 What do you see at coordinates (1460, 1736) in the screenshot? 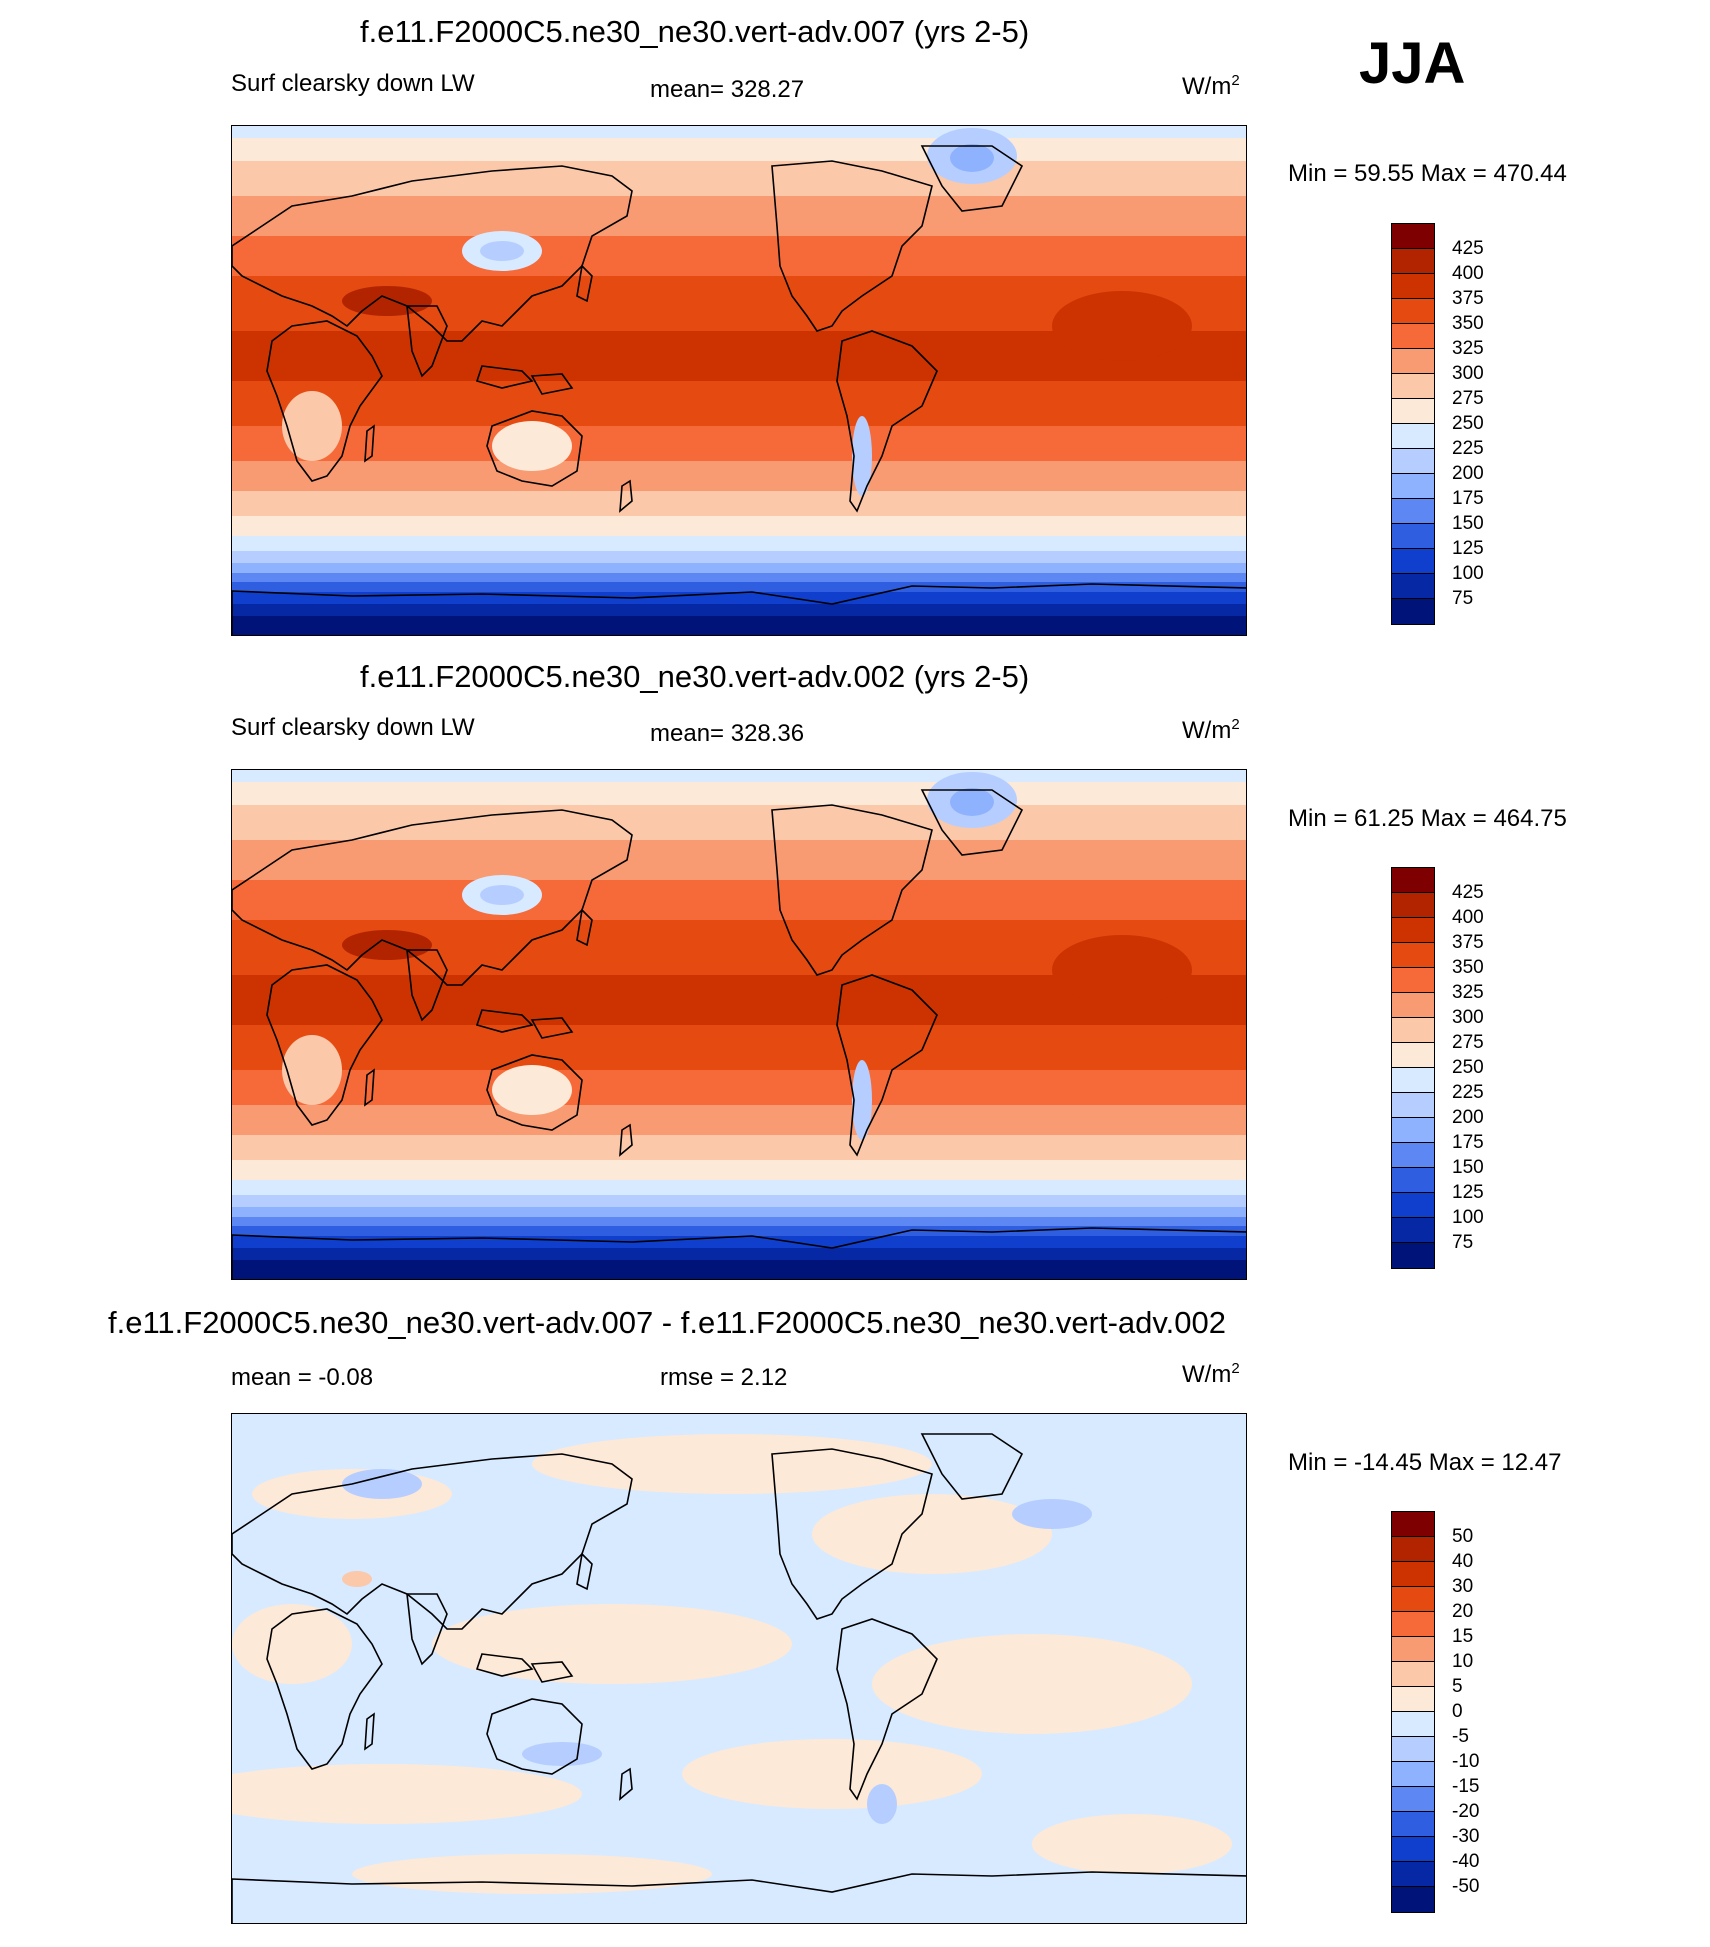
I see `colorbar-tick-label: -5` at bounding box center [1460, 1736].